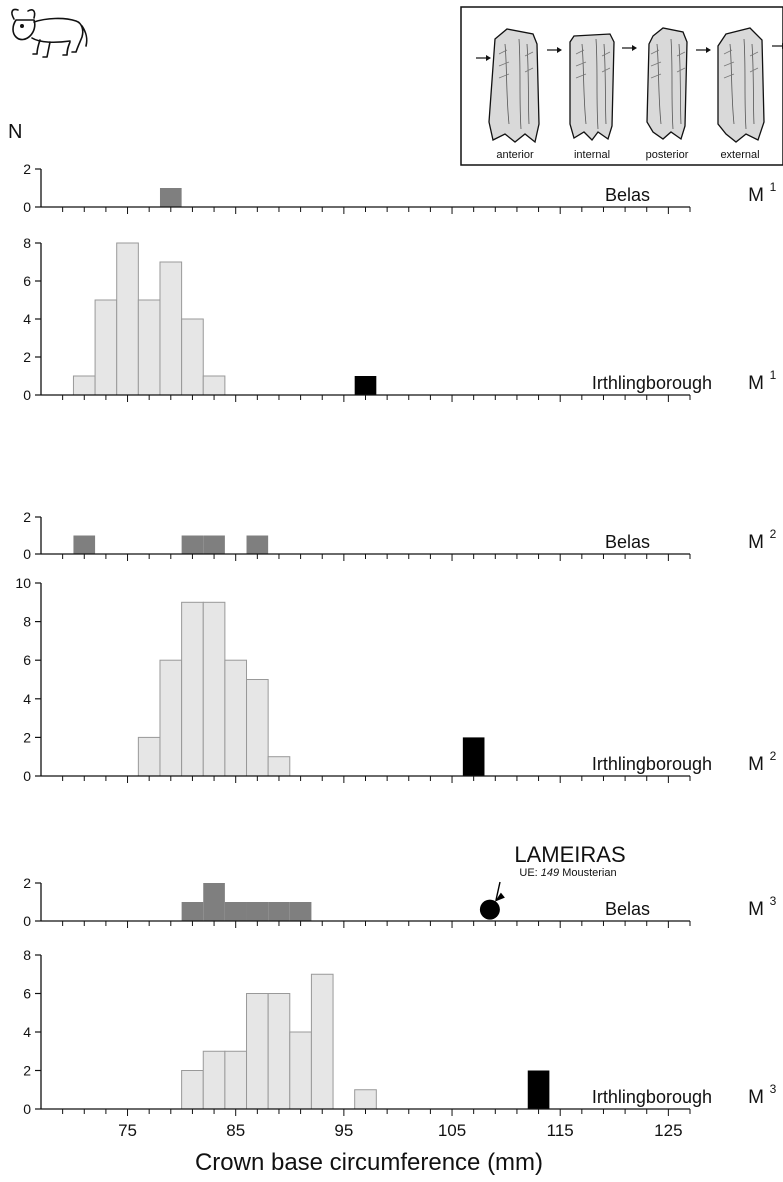 This screenshot has height=1182, width=783. Describe the element at coordinates (399, 319) in the screenshot. I see `panel-2: 0 2 4 6 8 Irthlingborough M 1` at that location.